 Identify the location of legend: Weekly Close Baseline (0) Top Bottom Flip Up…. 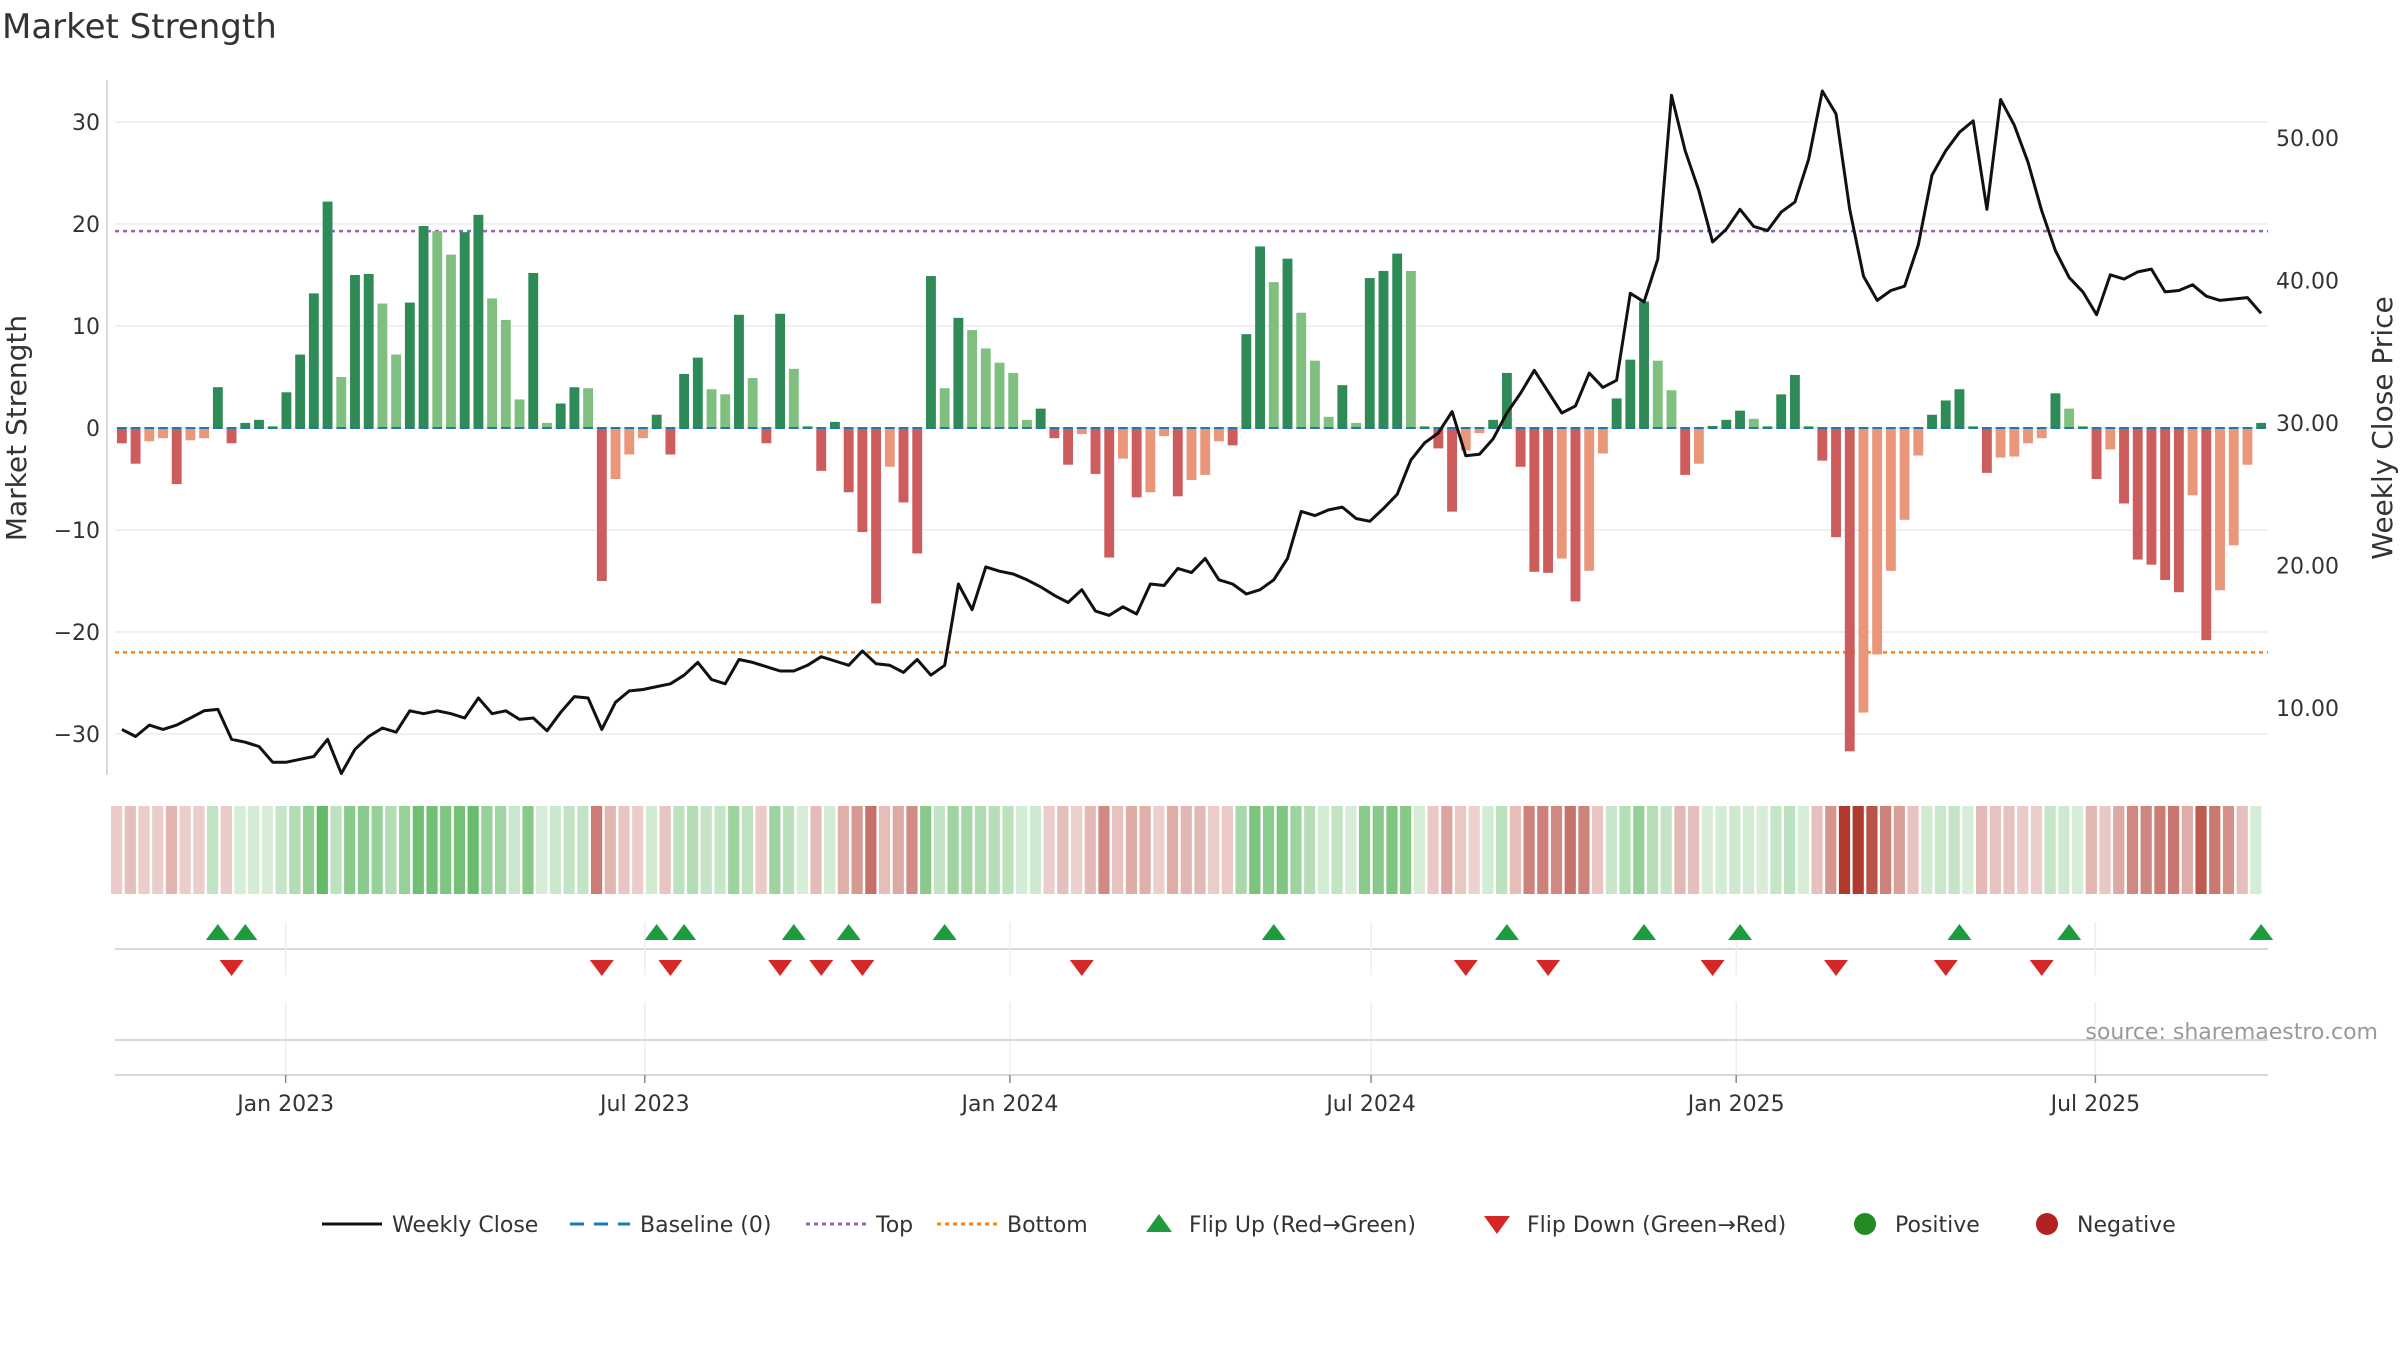
(1249, 1225).